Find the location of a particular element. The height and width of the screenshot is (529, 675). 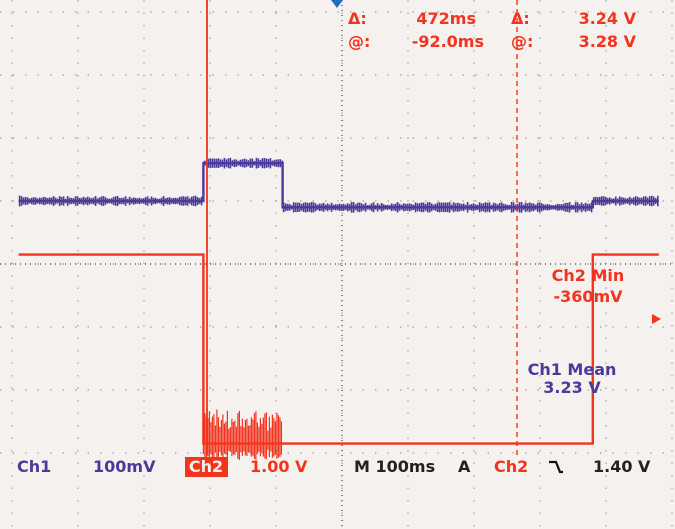

trigger-position-icon is located at coordinates (337, 4).